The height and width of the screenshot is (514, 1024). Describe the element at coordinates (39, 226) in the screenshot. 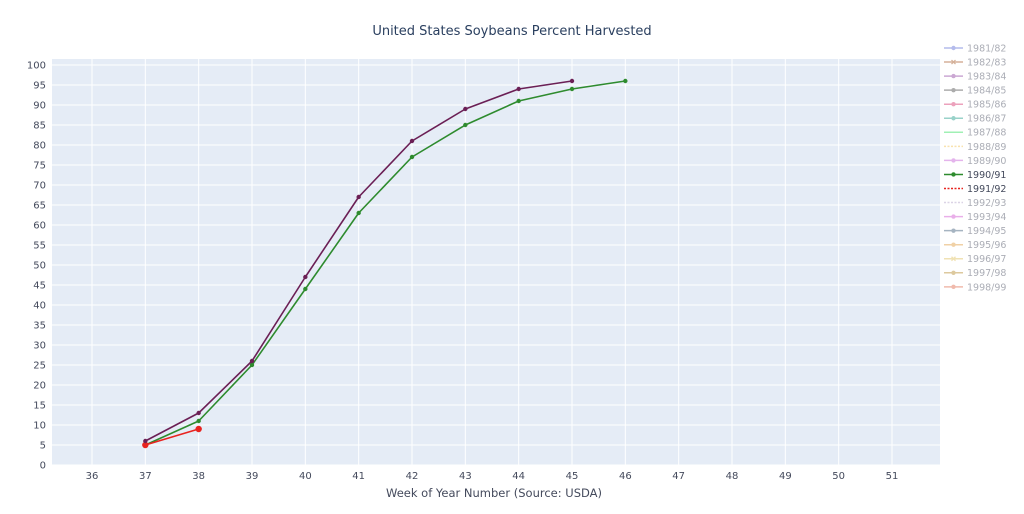

I see `y-tick-label: 60` at that location.